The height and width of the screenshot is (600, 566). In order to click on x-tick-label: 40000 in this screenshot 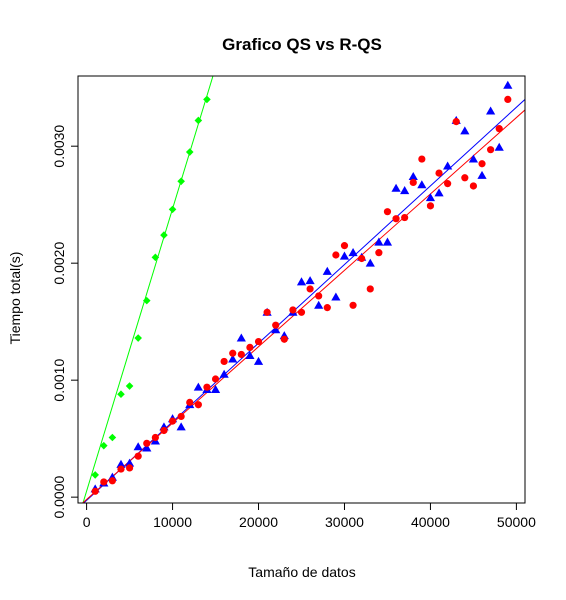, I will do `click(430, 522)`.